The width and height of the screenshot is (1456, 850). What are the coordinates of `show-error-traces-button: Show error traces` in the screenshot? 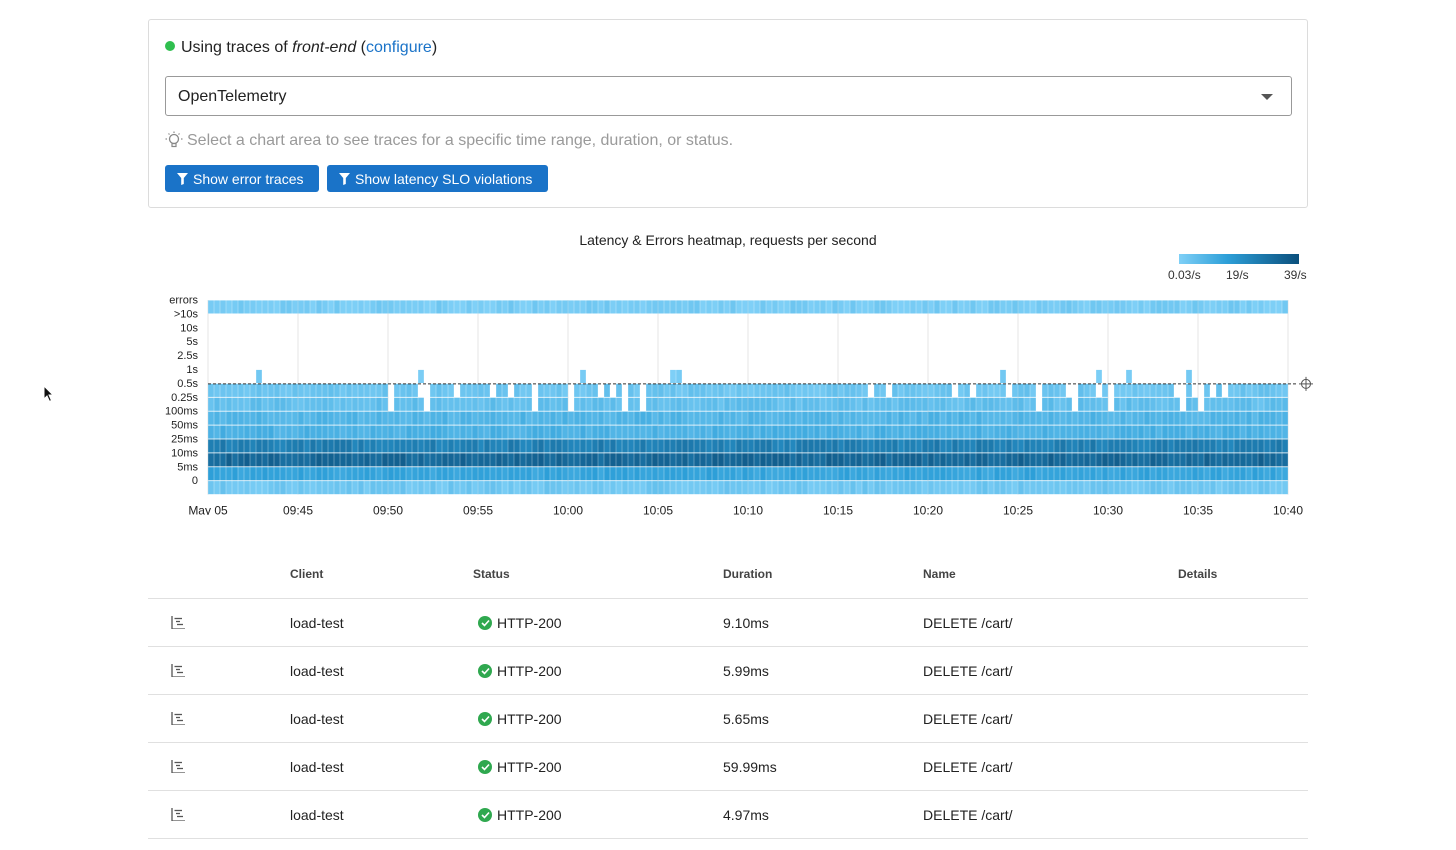 It's located at (242, 178).